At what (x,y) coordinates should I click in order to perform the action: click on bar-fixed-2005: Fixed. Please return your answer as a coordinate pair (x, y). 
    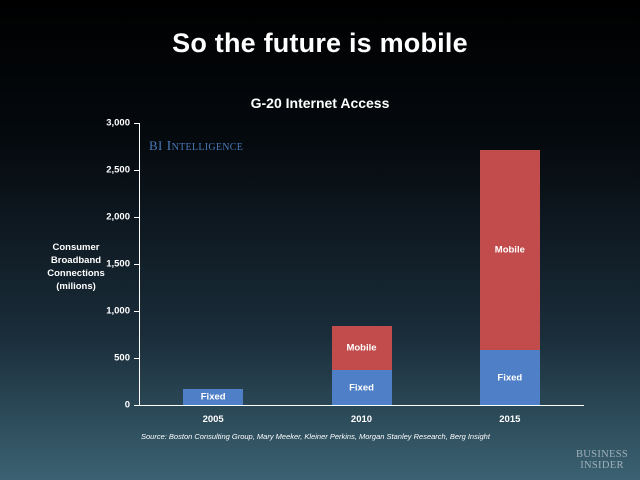
    Looking at the image, I should click on (213, 397).